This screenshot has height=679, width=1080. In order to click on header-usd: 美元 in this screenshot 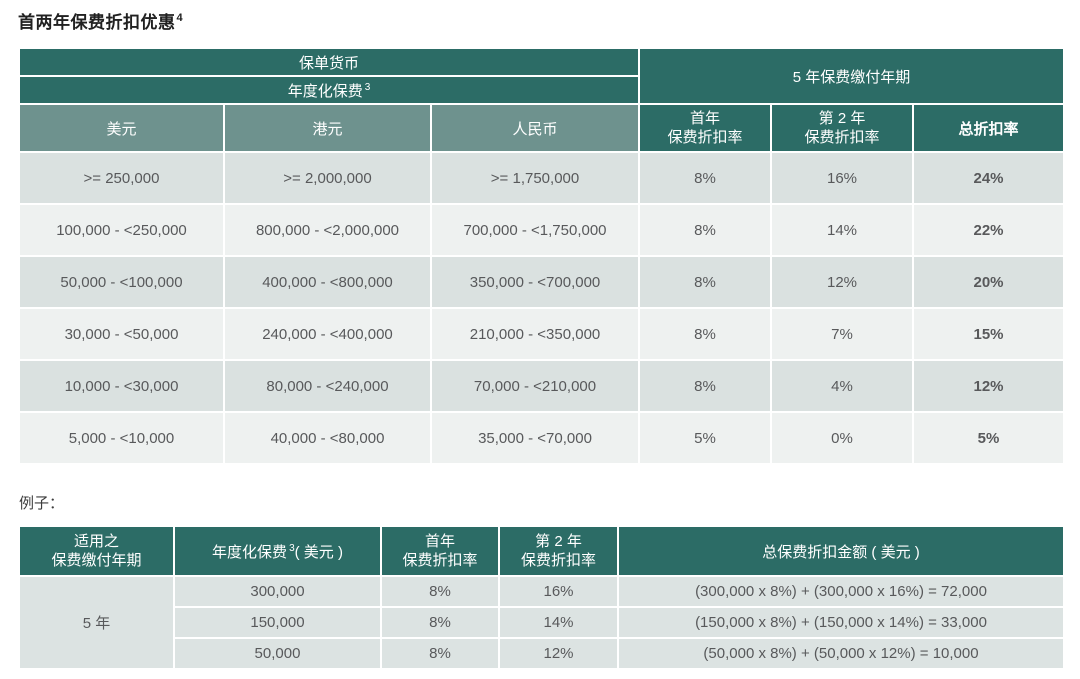, I will do `click(121, 128)`.